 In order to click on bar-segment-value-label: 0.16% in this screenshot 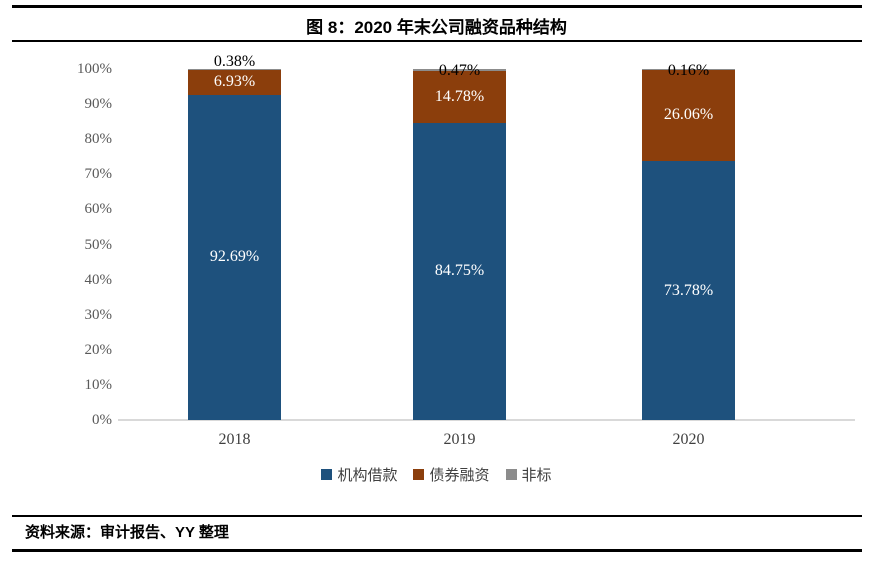, I will do `click(688, 70)`.